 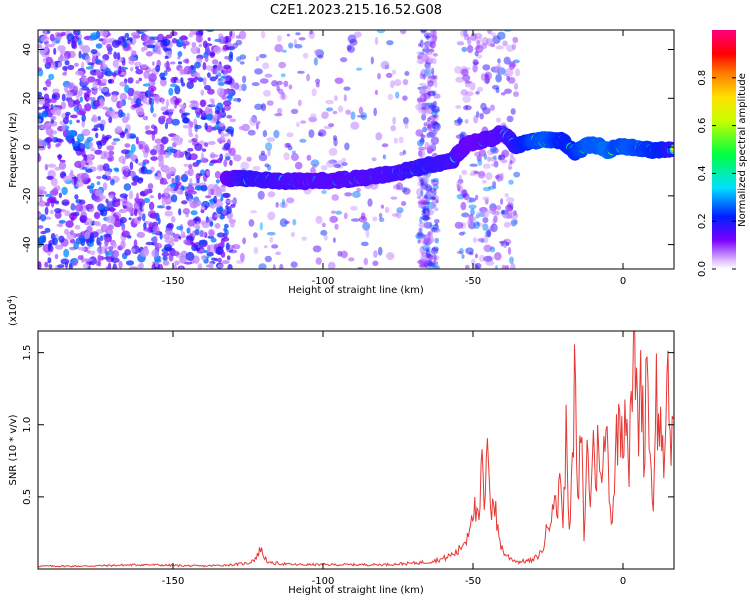 I want to click on snr-scale-note: (x104), so click(x=12, y=310).